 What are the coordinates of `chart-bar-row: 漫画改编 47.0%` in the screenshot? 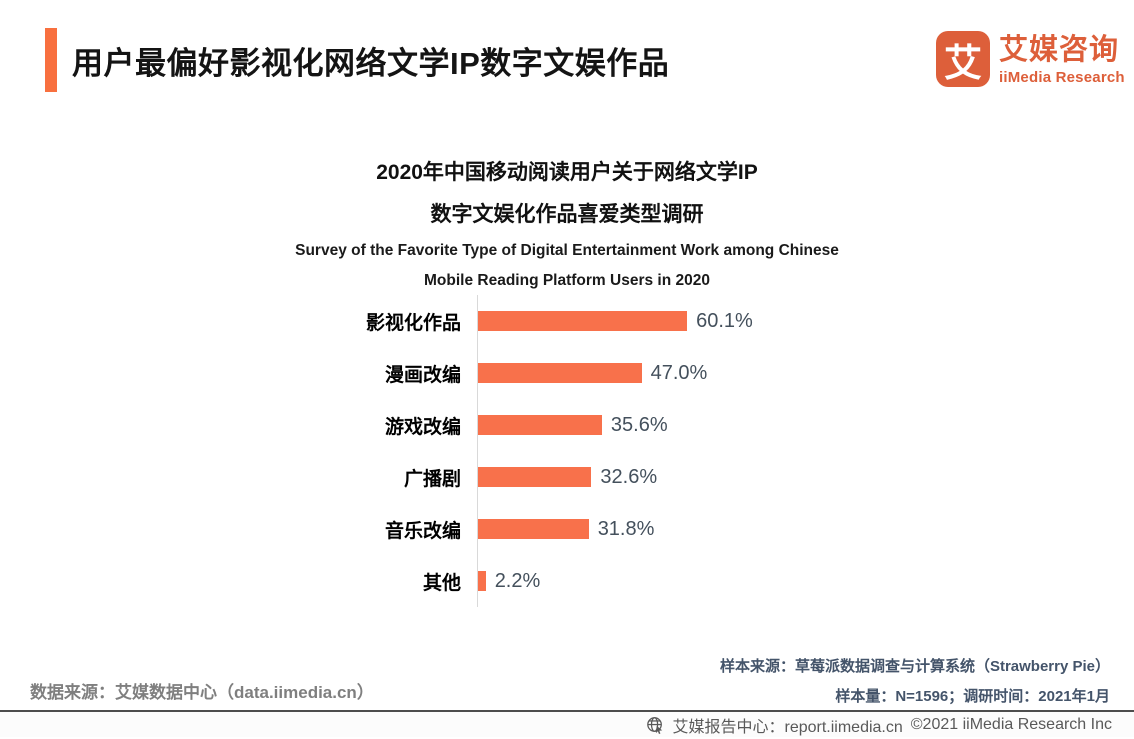 It's located at (567, 373).